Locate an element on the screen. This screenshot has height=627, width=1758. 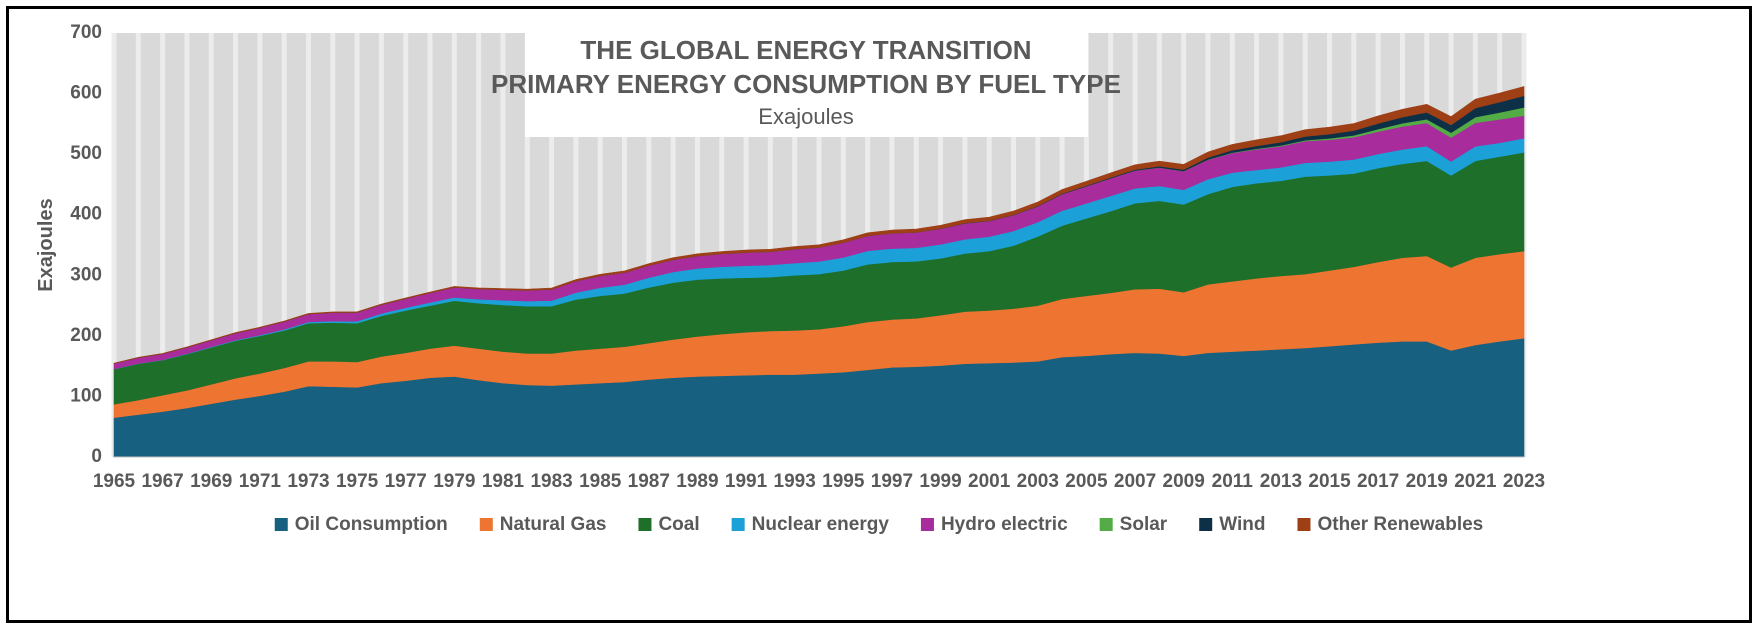
x-tick-label: 1969 is located at coordinates (211, 481).